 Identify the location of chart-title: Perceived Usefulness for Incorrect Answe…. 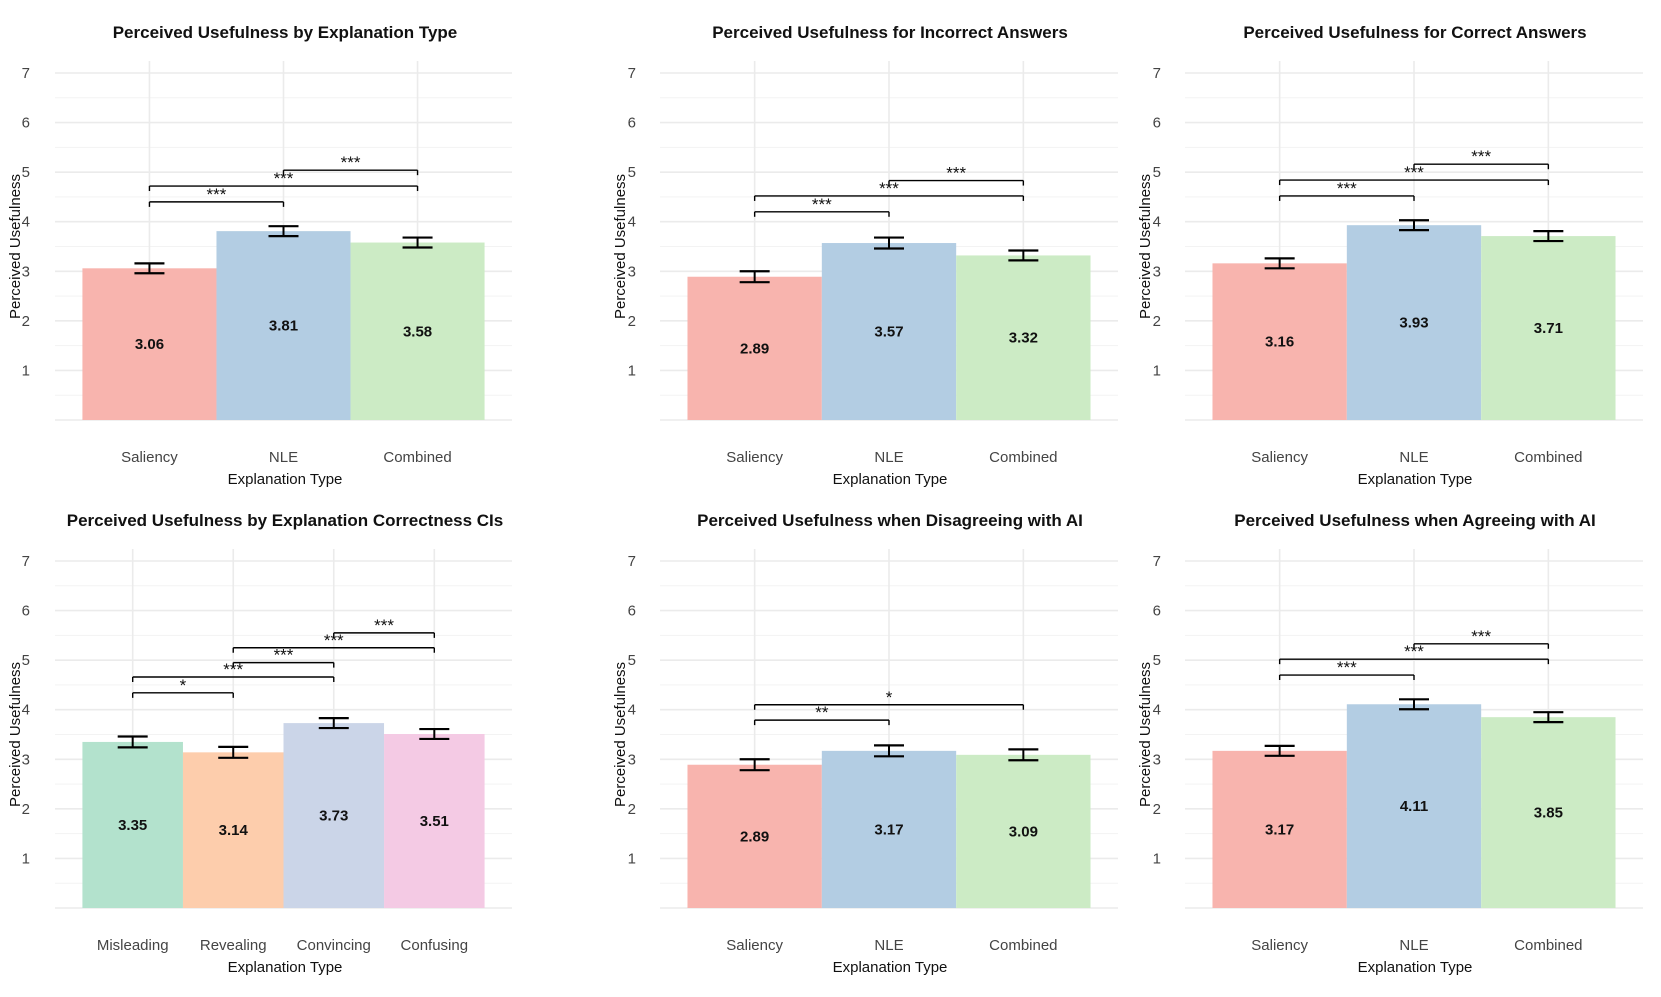
(890, 32).